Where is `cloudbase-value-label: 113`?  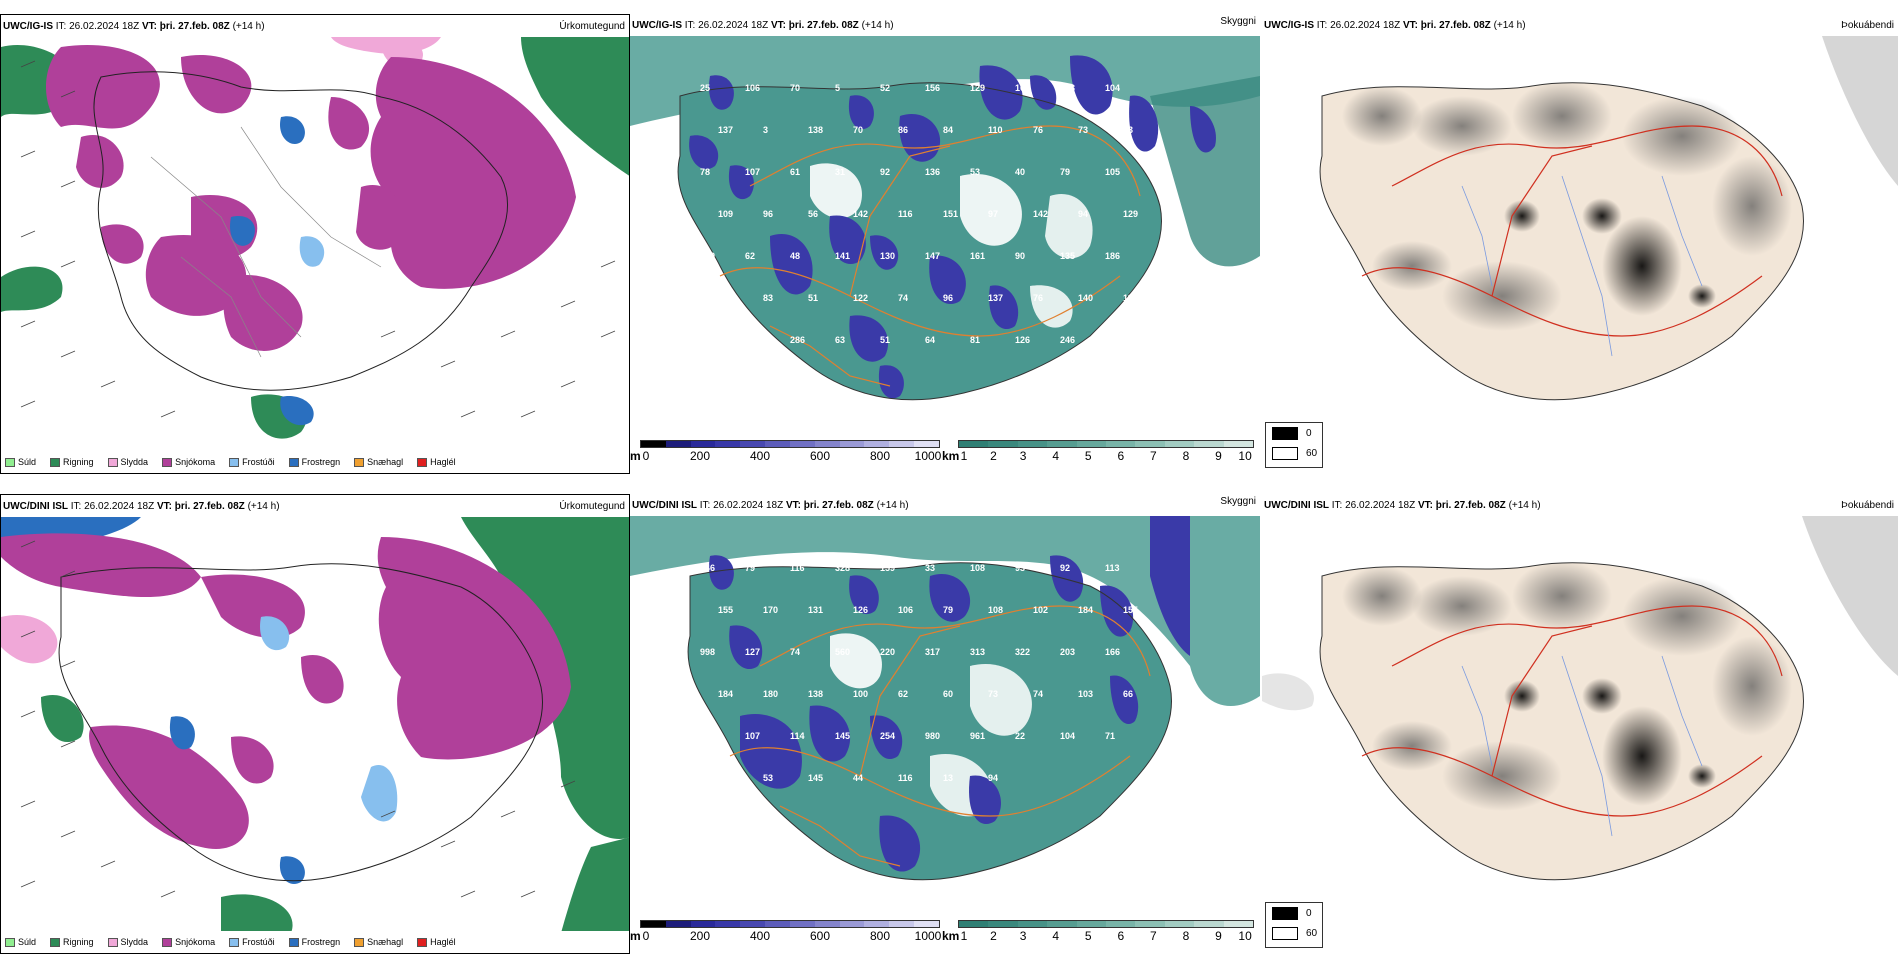 cloudbase-value-label: 113 is located at coordinates (1112, 568).